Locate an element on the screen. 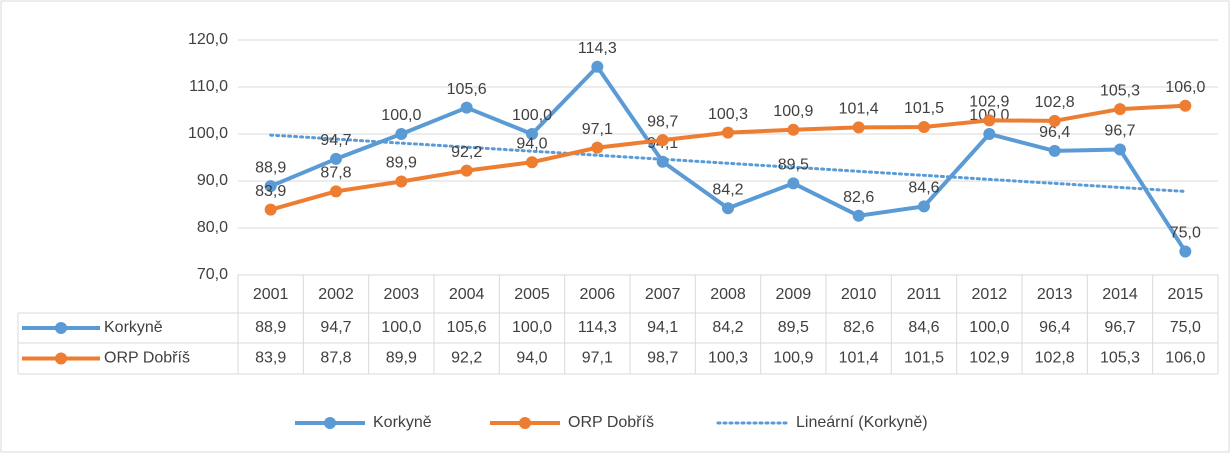 The image size is (1231, 454). data-label: 100,9 is located at coordinates (793, 111).